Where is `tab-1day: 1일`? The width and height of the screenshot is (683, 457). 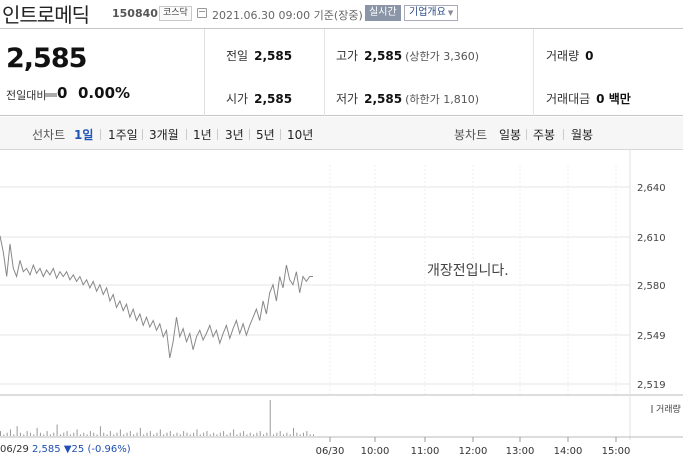
tab-1day: 1일 is located at coordinates (84, 135).